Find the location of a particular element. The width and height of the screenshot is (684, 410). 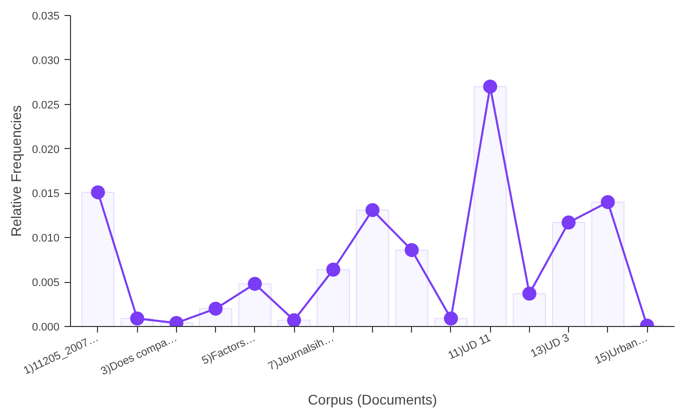

y-tick-label: 0.030 is located at coordinates (46, 60).